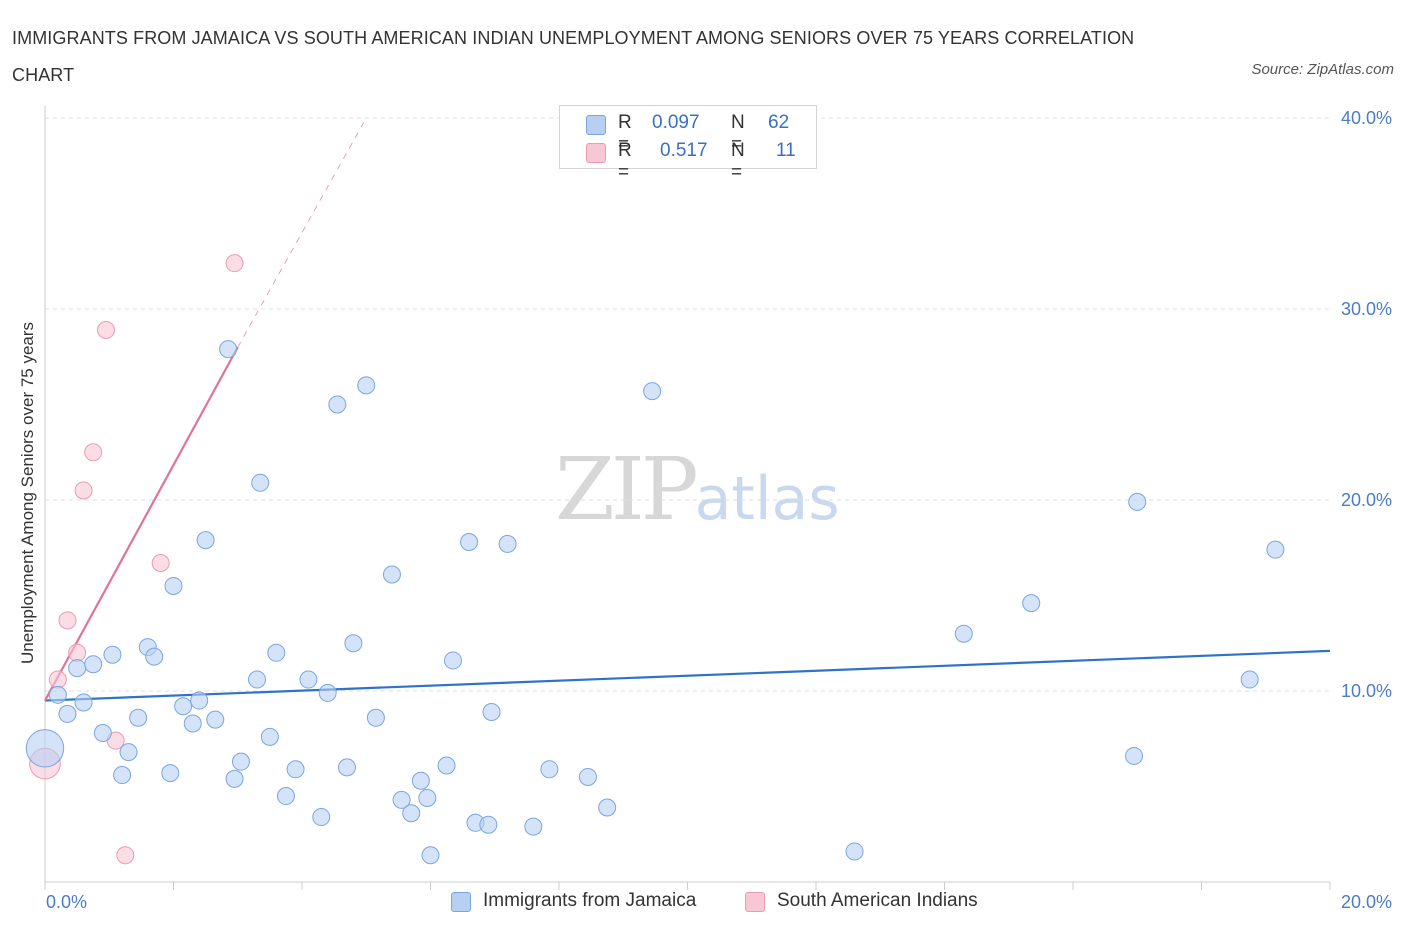 The width and height of the screenshot is (1406, 930). Describe the element at coordinates (1366, 500) in the screenshot. I see `y-tick-label: 20.0%` at that location.